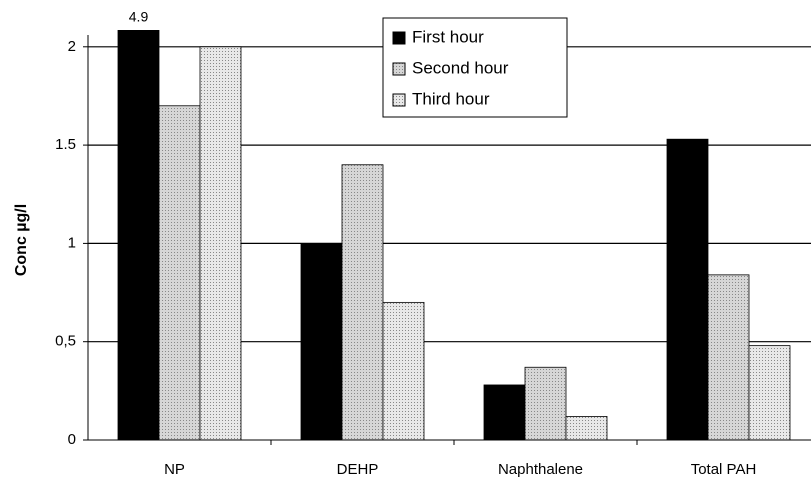 The width and height of the screenshot is (811, 479). I want to click on x-tick-label: Total PAH, so click(724, 469).